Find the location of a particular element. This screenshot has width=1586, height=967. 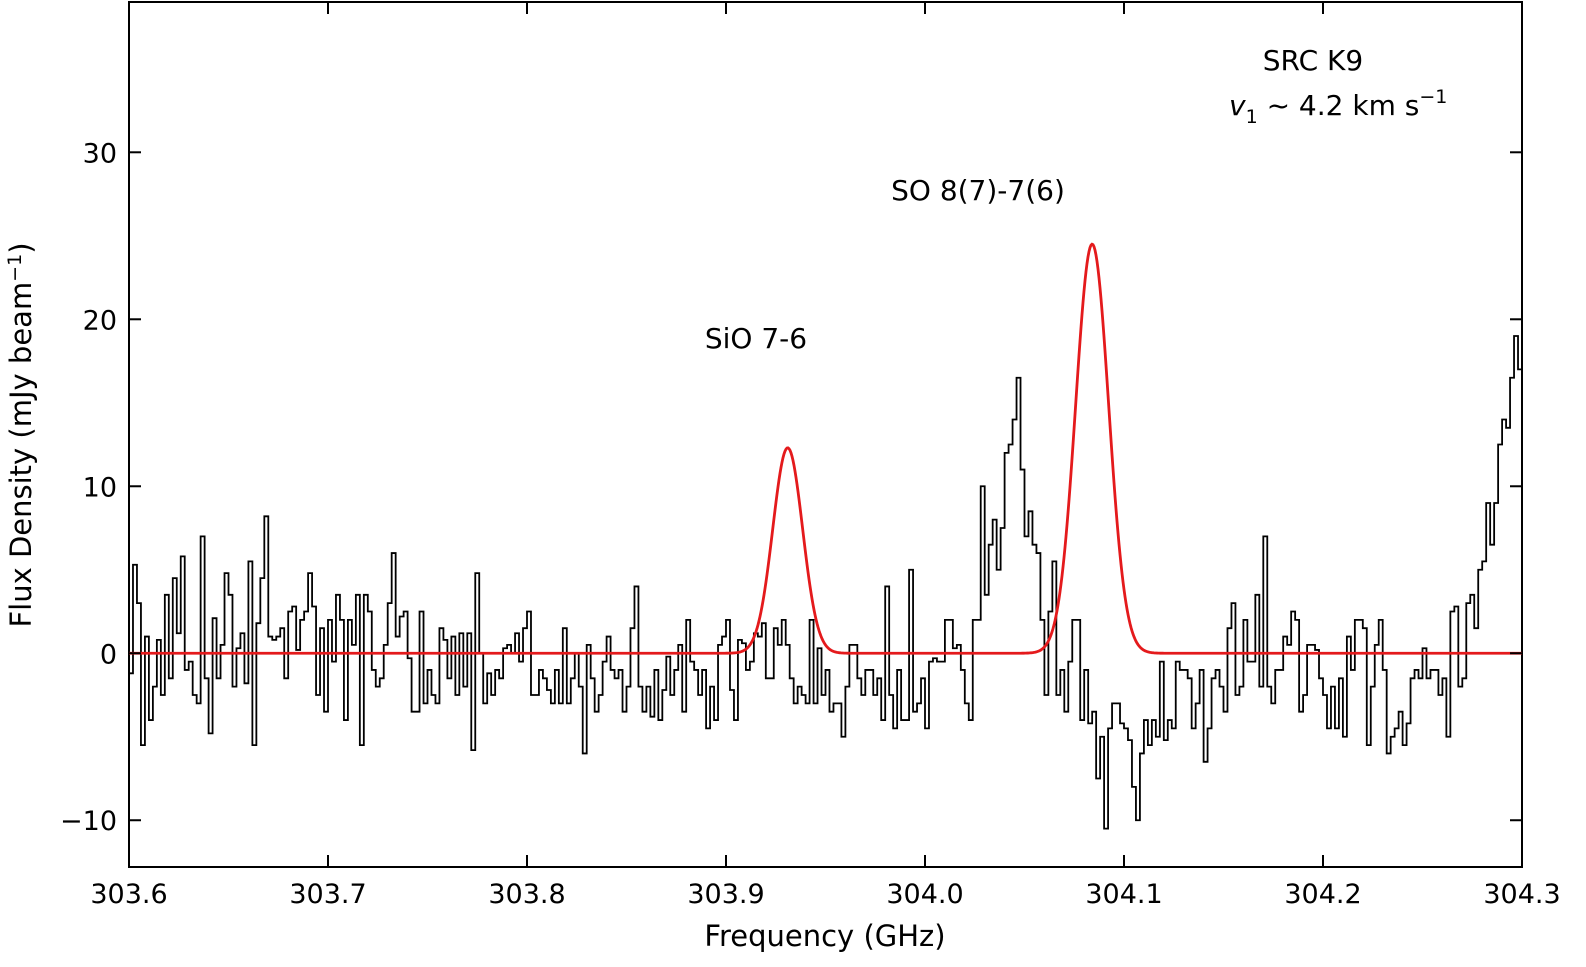

velocity-symbol: v is located at coordinates (1237, 105).